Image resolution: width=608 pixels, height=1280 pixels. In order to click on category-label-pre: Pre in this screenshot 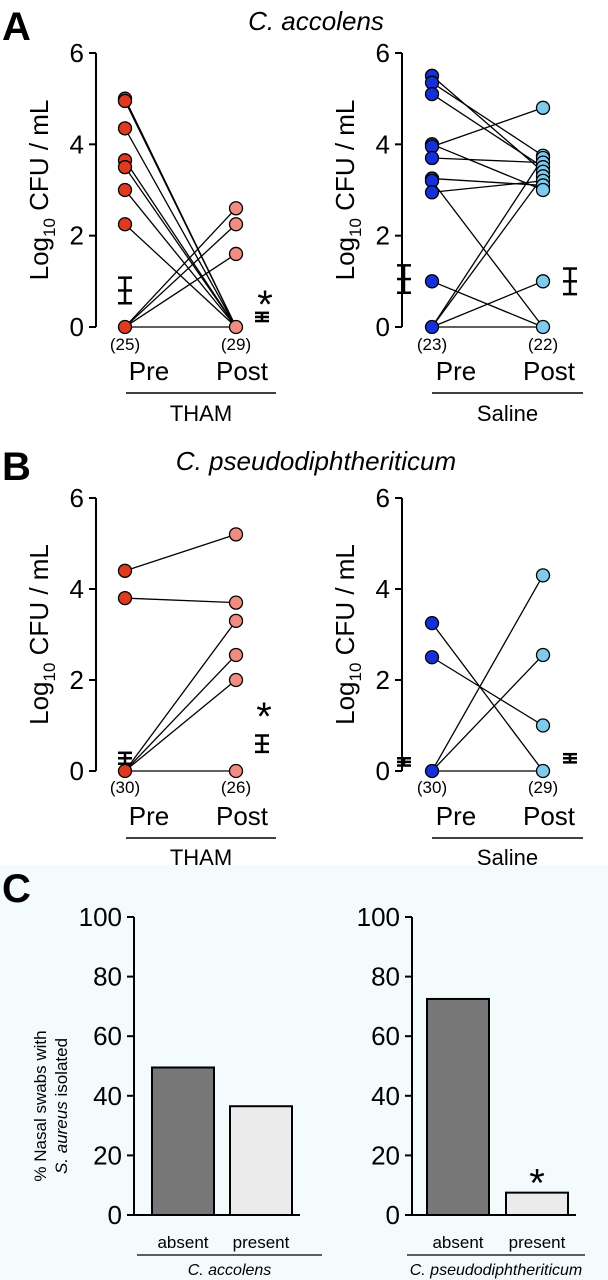, I will do `click(149, 371)`.